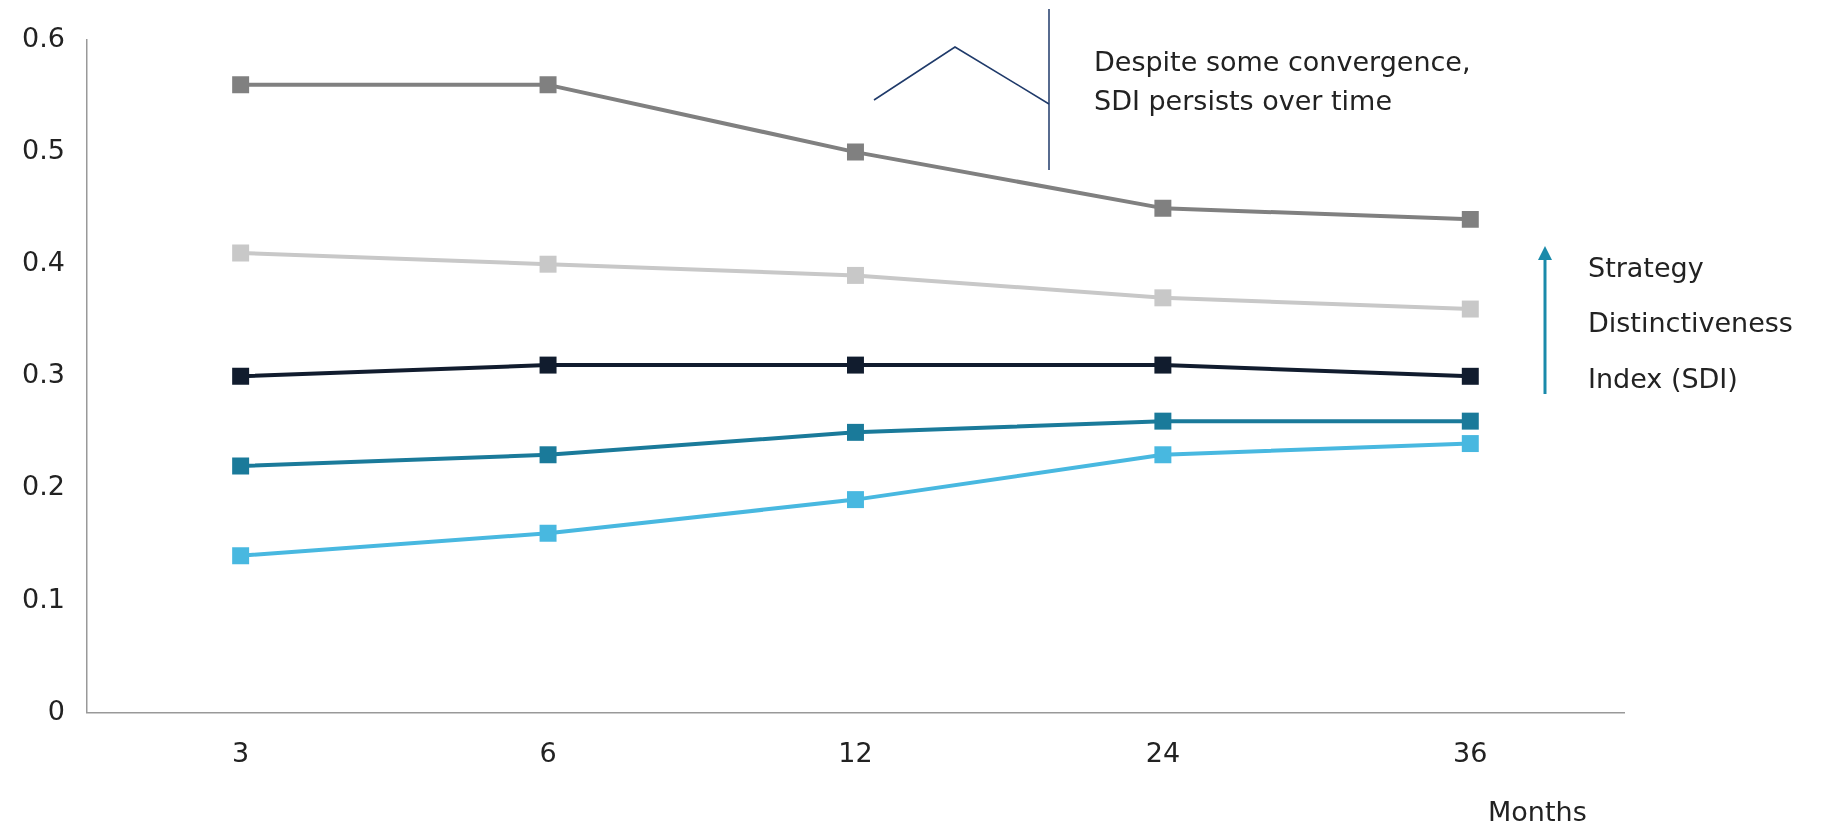 This screenshot has width=1848, height=835. I want to click on x-tick-label: 24, so click(1163, 752).